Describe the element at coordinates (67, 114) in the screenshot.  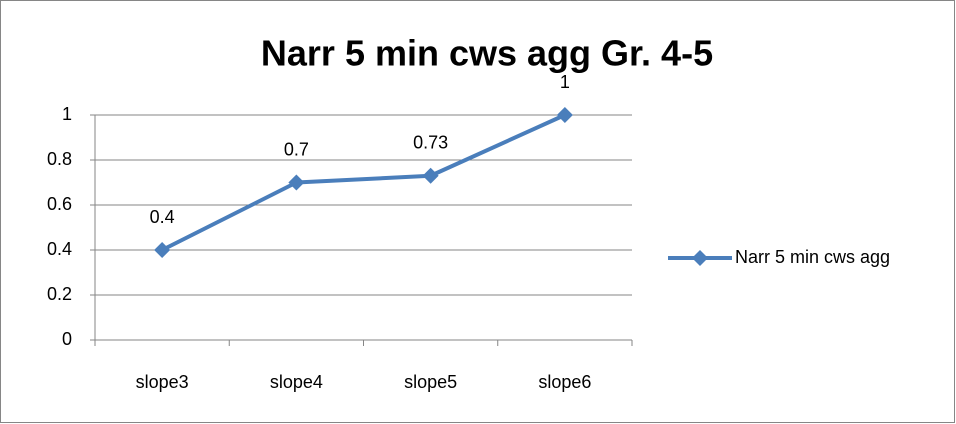
I see `y-tick-label: 1` at that location.